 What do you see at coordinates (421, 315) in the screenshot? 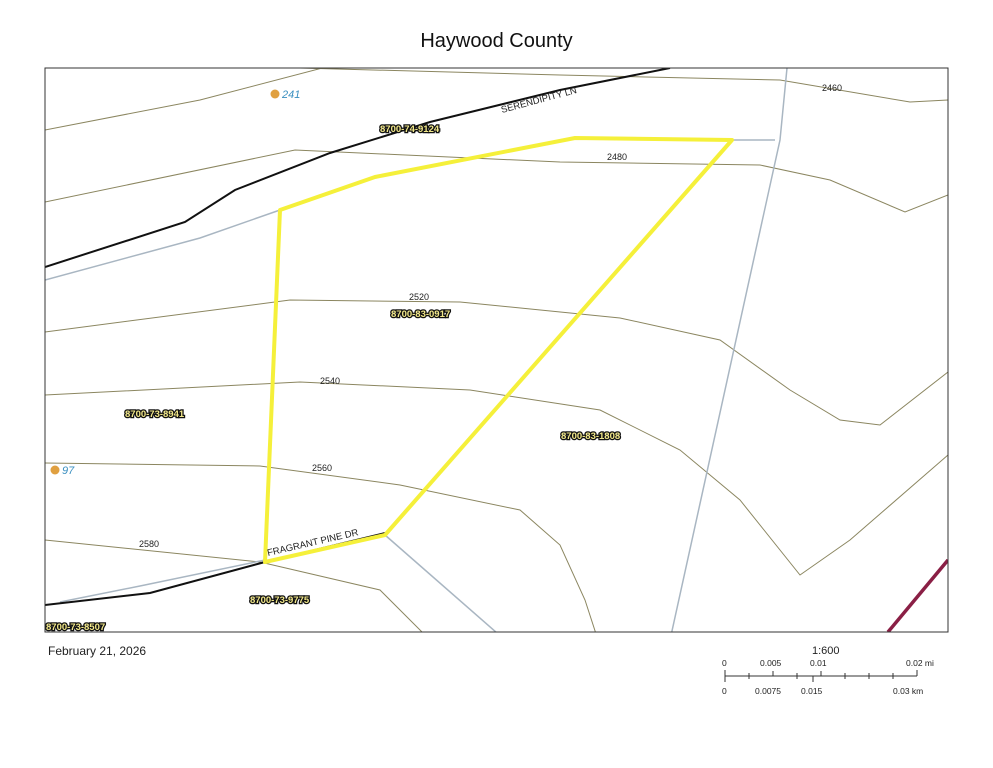
I see `parcel-label: 8700-83-0917` at bounding box center [421, 315].